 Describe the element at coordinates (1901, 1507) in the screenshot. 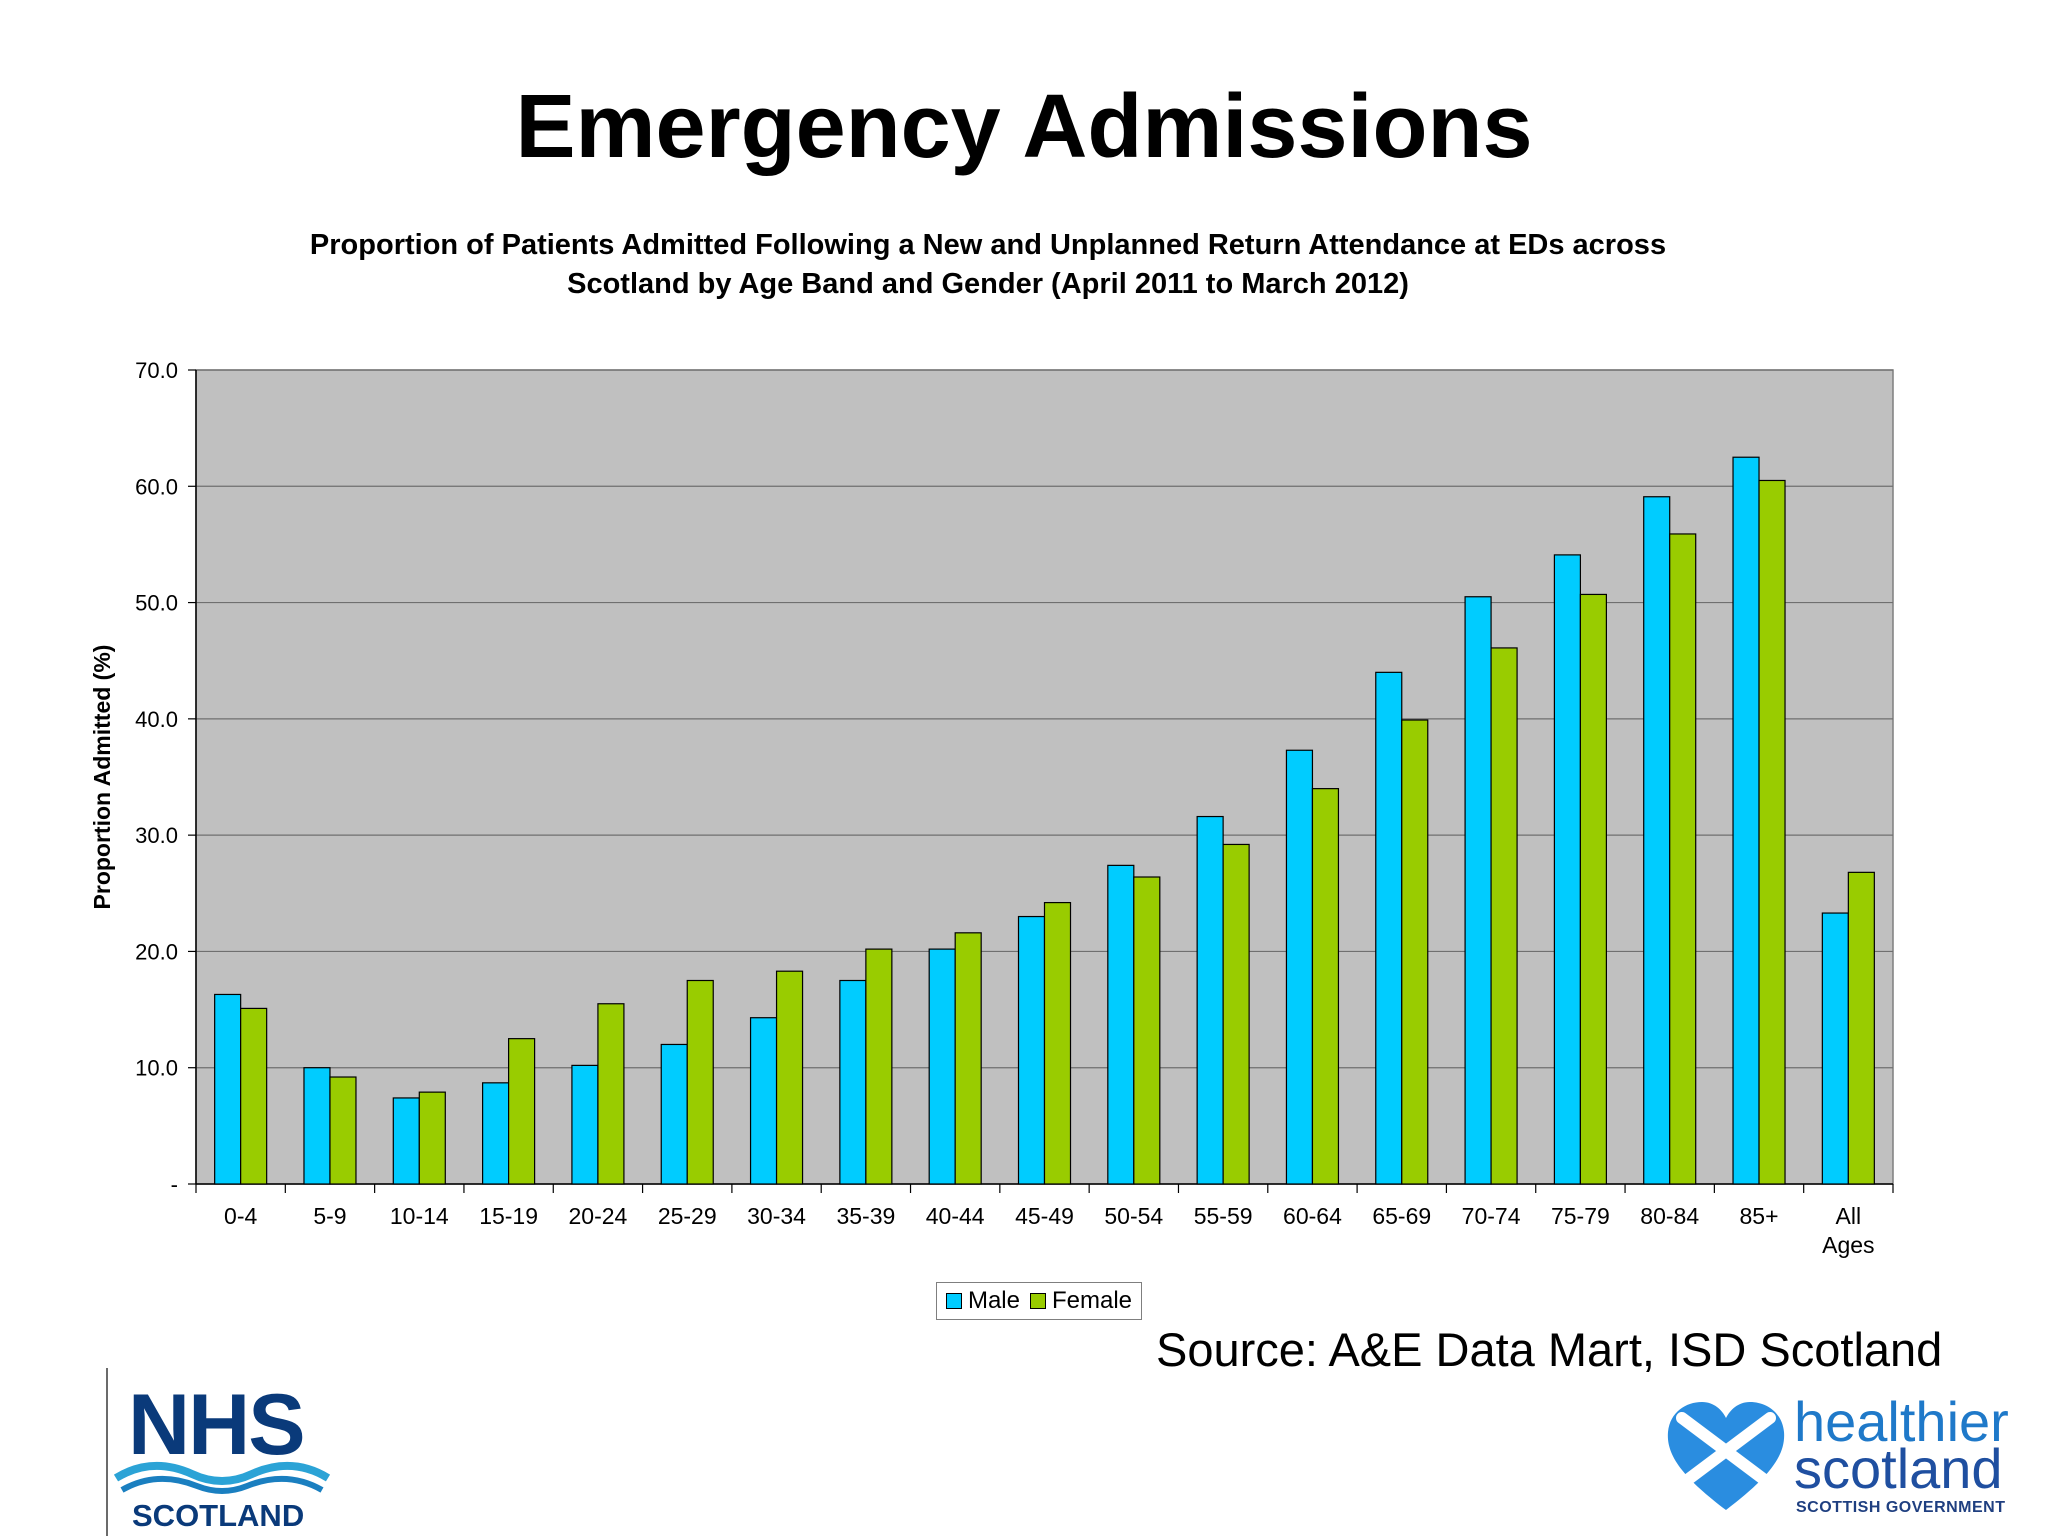

I see `healthier-scotland-line-3: SCOTTISH GOVERNMENT` at that location.